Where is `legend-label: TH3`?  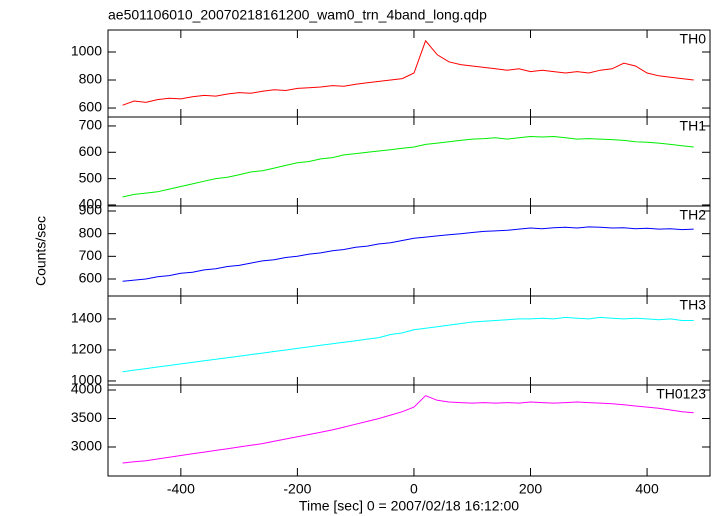 legend-label: TH3 is located at coordinates (693, 305).